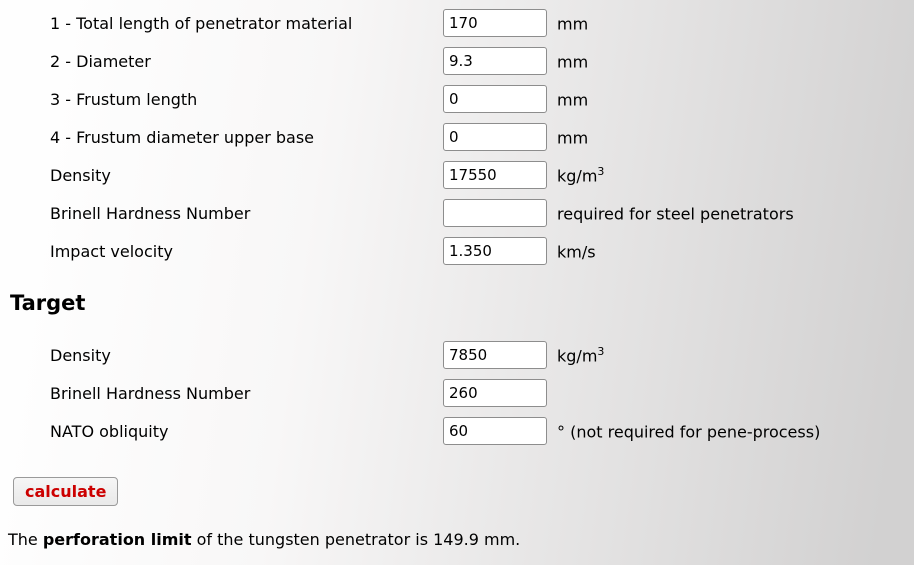  Describe the element at coordinates (495, 99) in the screenshot. I see `frustum-length-input` at that location.